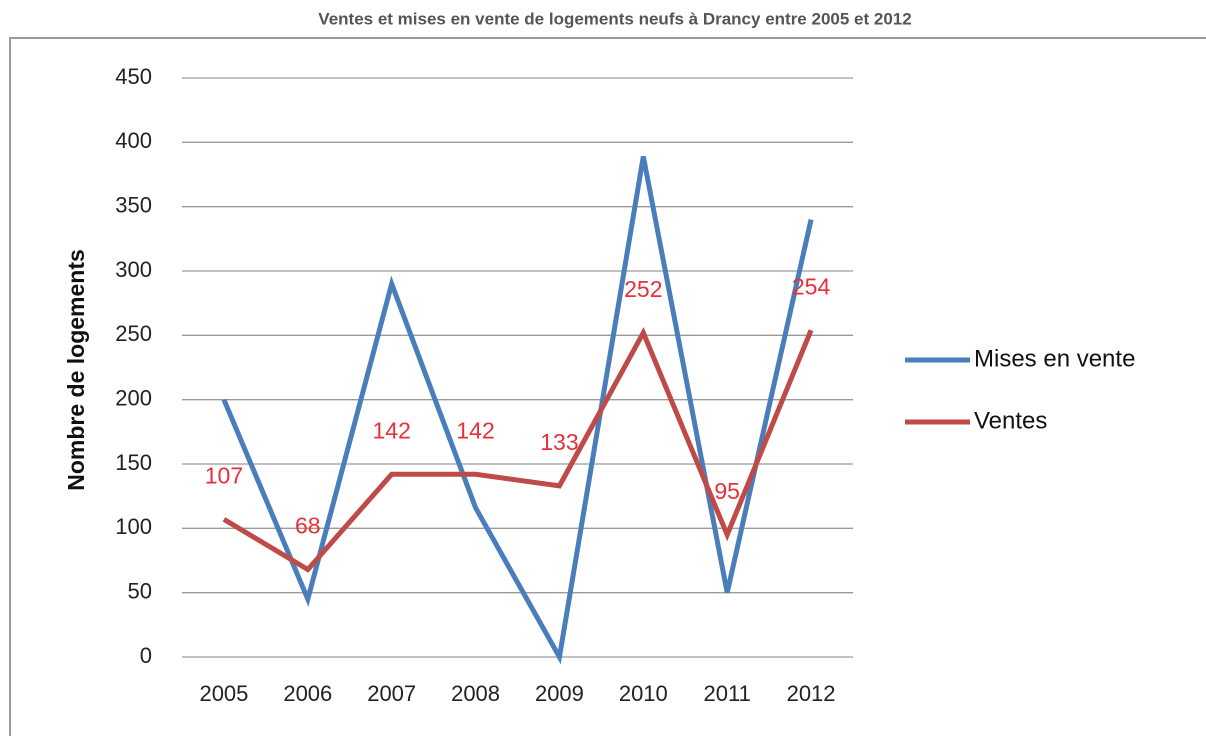 This screenshot has width=1206, height=736. What do you see at coordinates (811, 693) in the screenshot?
I see `x-tick-label: 2012` at bounding box center [811, 693].